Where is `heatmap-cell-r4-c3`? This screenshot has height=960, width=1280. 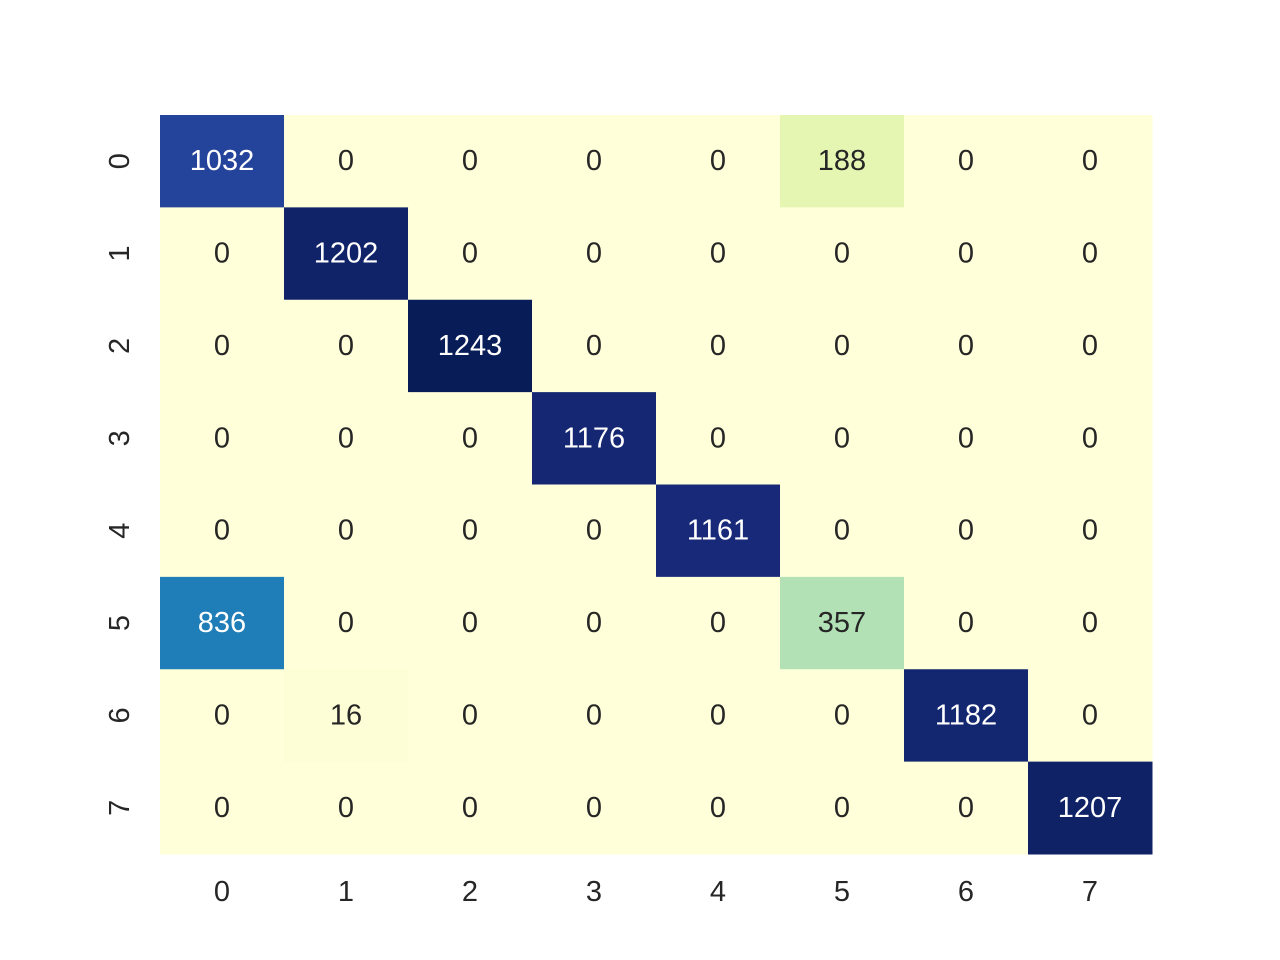
heatmap-cell-r4-c3 is located at coordinates (594, 531).